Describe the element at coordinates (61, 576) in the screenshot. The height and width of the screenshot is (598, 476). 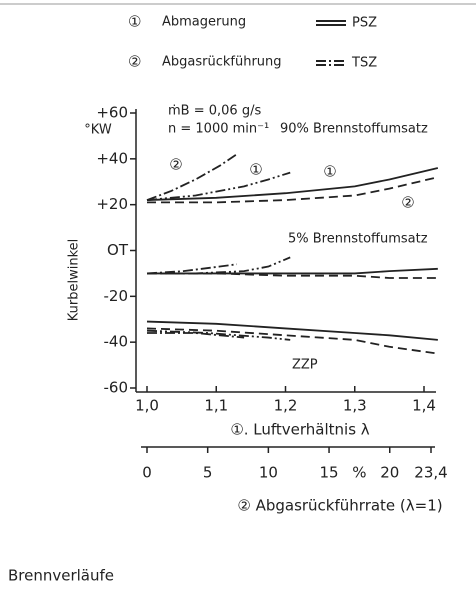
I see `caption: Brennverläufe` at that location.